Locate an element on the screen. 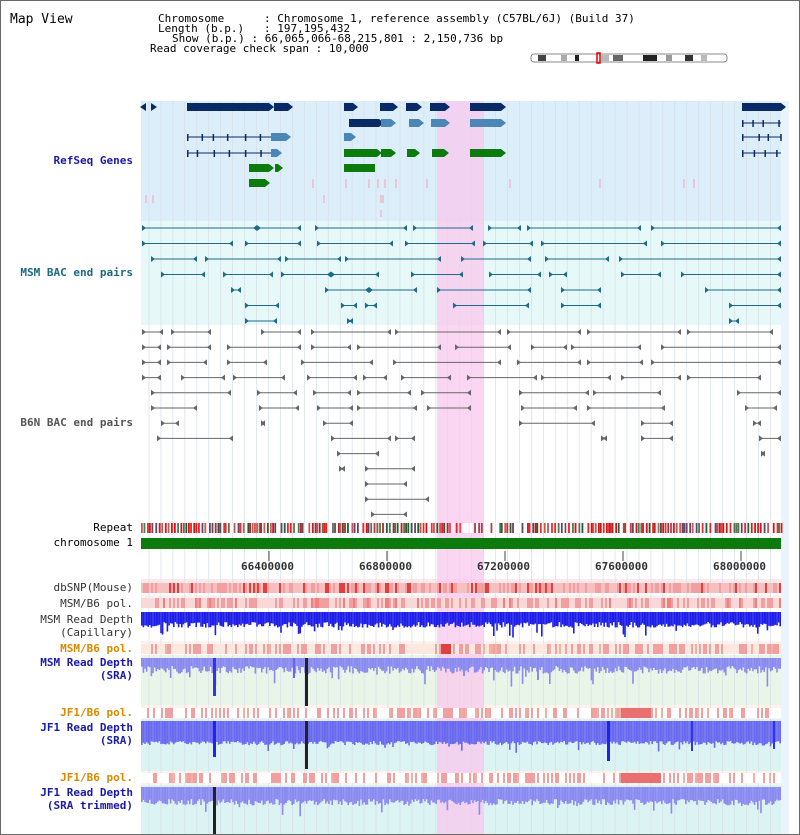  gene-strand-arrow is located at coordinates (290, 107).